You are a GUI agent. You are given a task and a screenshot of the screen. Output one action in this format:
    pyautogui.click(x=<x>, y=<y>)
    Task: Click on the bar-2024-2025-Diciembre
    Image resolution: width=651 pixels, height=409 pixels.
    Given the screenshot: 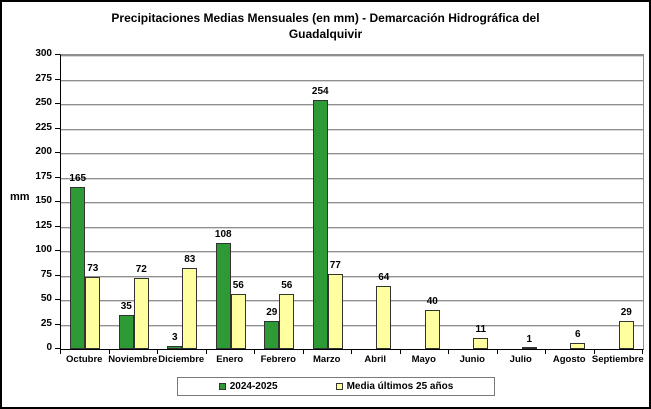 What is the action you would take?
    pyautogui.click(x=175, y=347)
    